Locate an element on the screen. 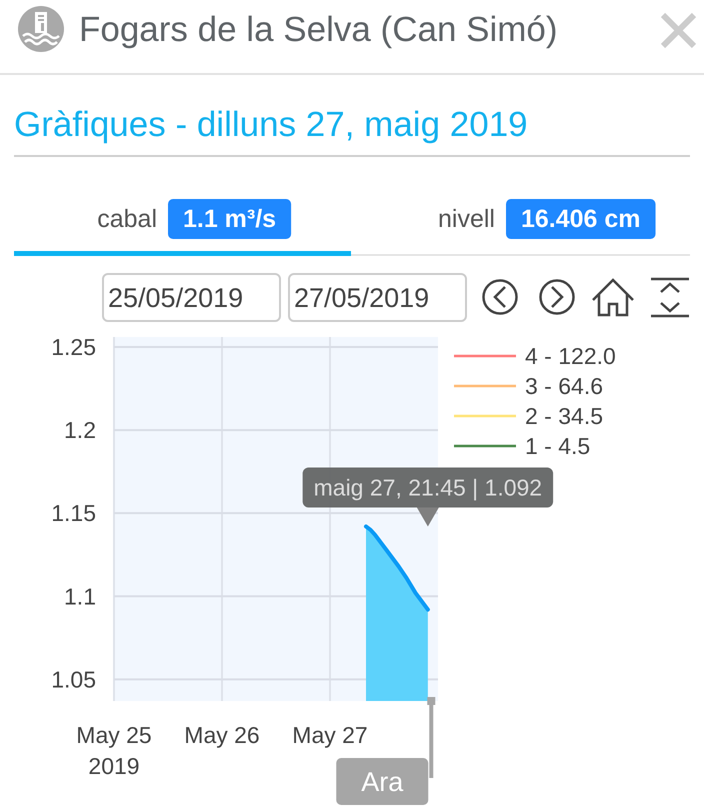 This screenshot has width=704, height=812. y-tick-label: 1.15 is located at coordinates (73, 513).